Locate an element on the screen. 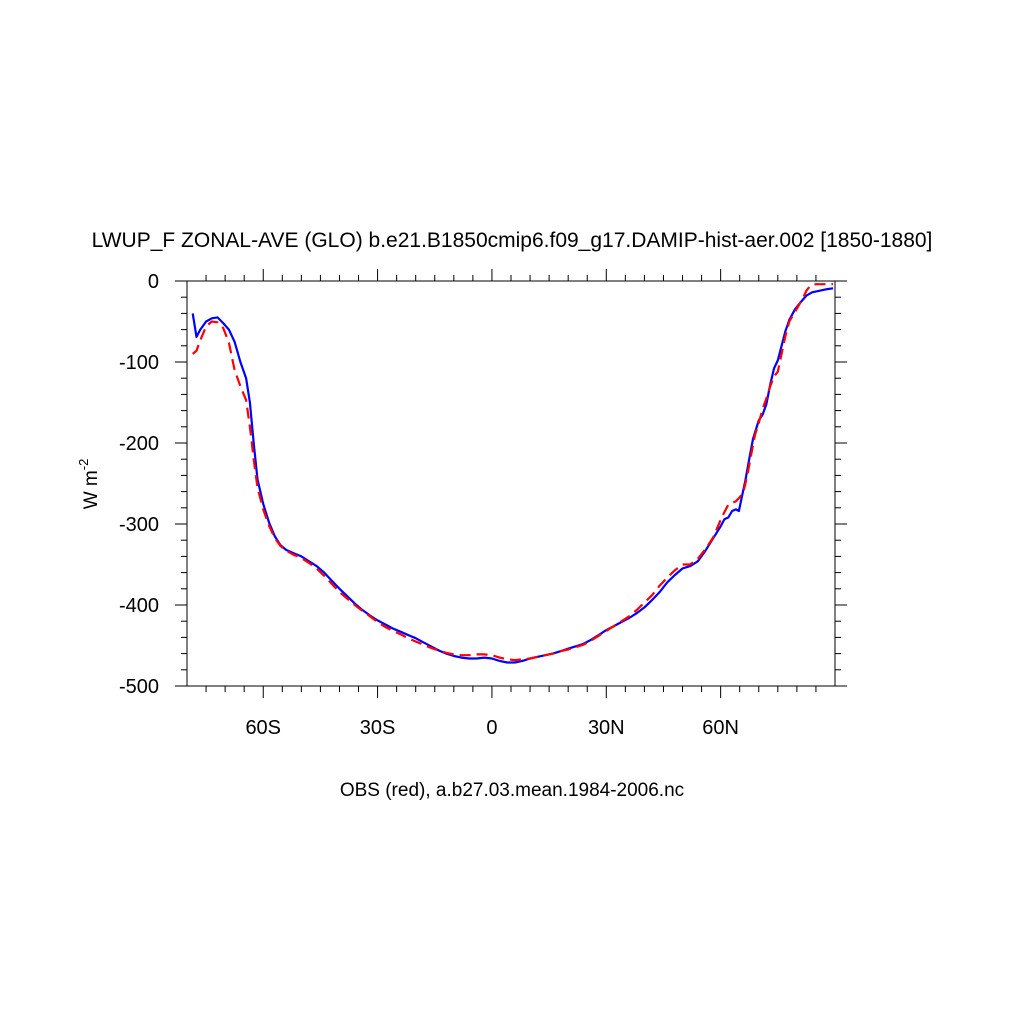 The image size is (1024, 1024). y-tick-label: -400 is located at coordinates (139, 606).